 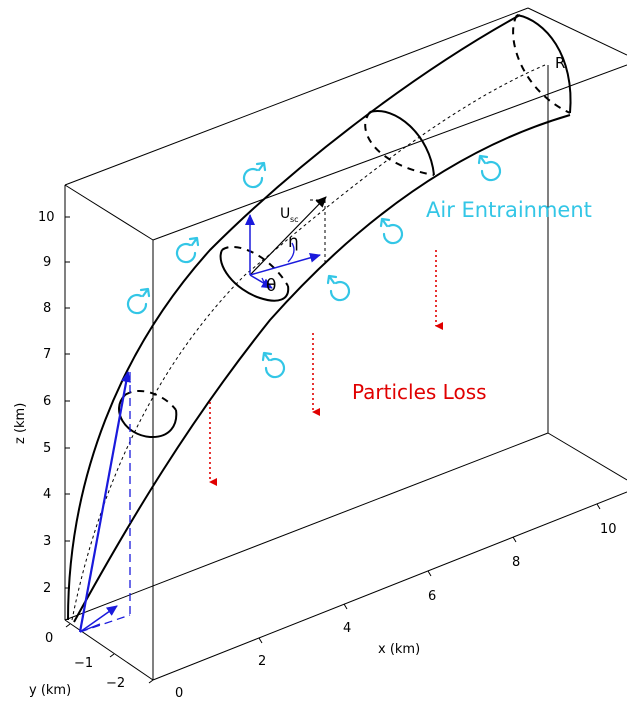 I want to click on velocity-vector, so click(x=288, y=236).